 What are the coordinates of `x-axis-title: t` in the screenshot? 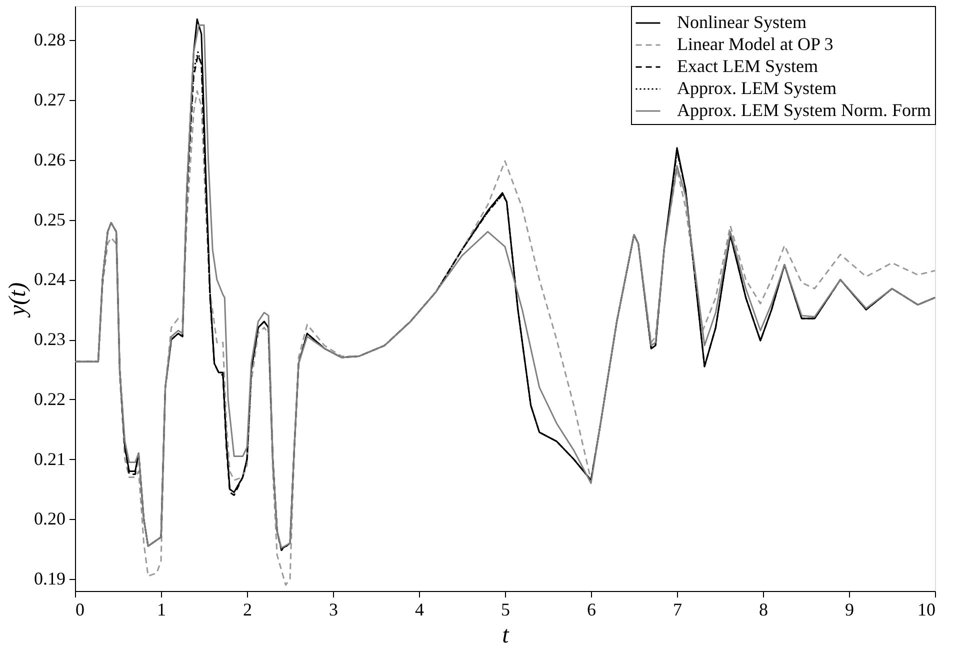 It's located at (506, 635).